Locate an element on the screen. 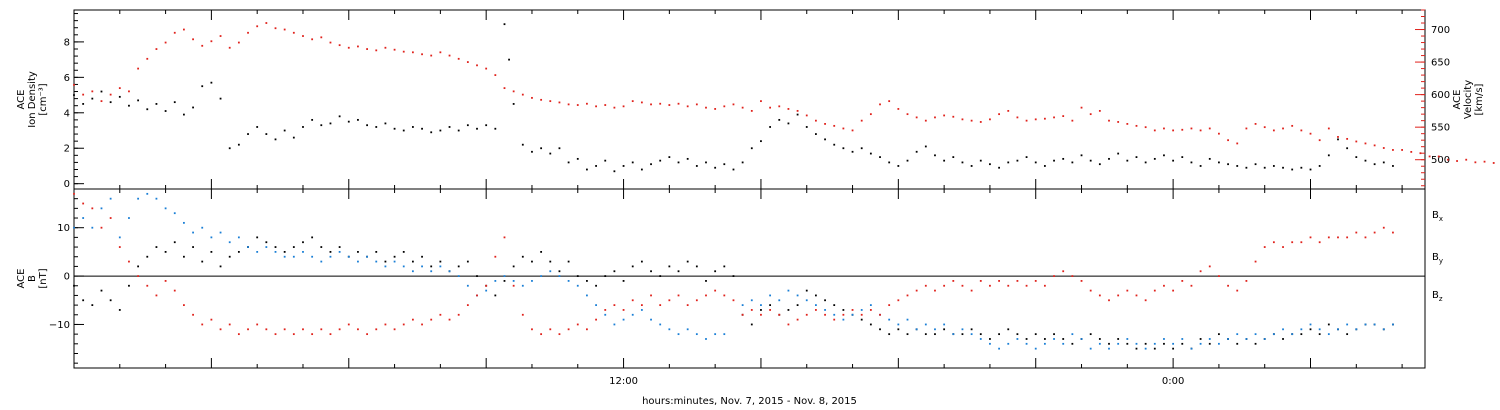 This screenshot has width=1500, height=410. b-axis-tick-label: 10 is located at coordinates (63, 228).